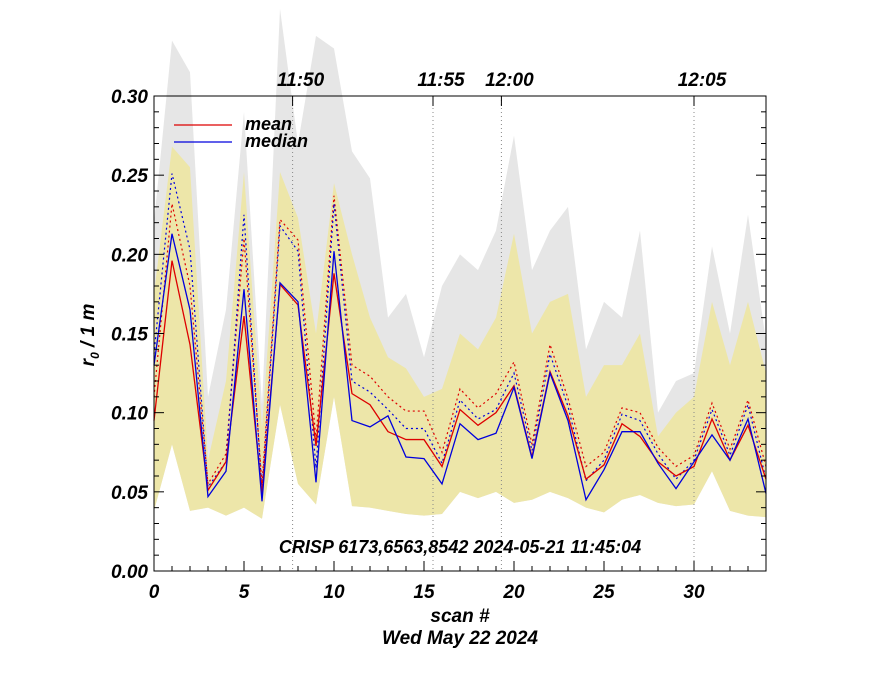 The height and width of the screenshot is (680, 880). I want to click on x-tick-label: 25, so click(603, 592).